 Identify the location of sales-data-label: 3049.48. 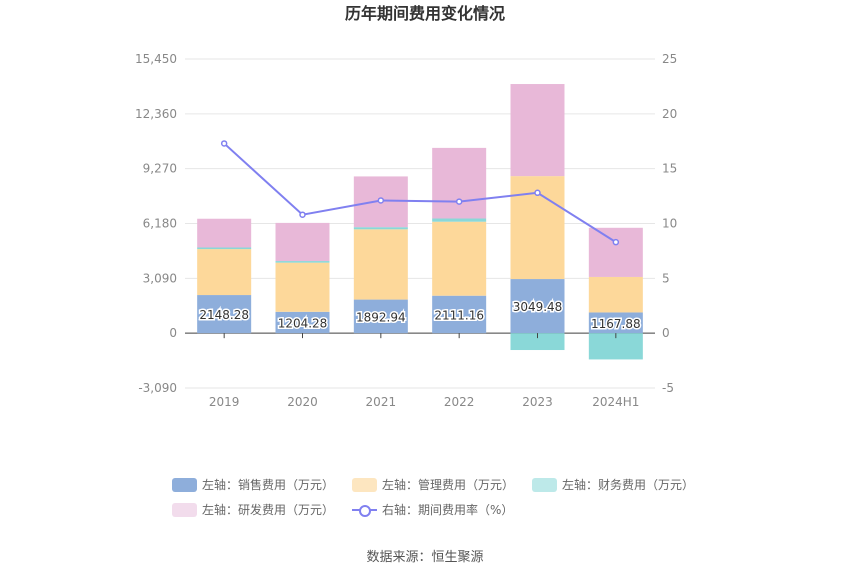
(538, 307).